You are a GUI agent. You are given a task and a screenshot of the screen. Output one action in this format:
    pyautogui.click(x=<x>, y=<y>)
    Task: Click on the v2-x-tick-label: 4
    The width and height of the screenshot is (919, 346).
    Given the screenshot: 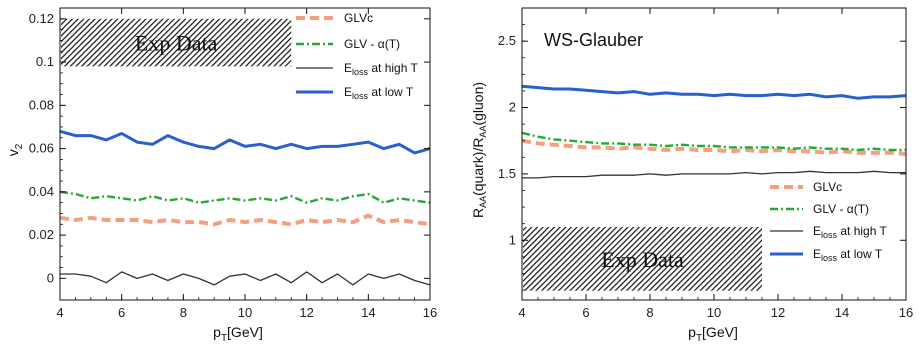 What is the action you would take?
    pyautogui.click(x=59, y=312)
    